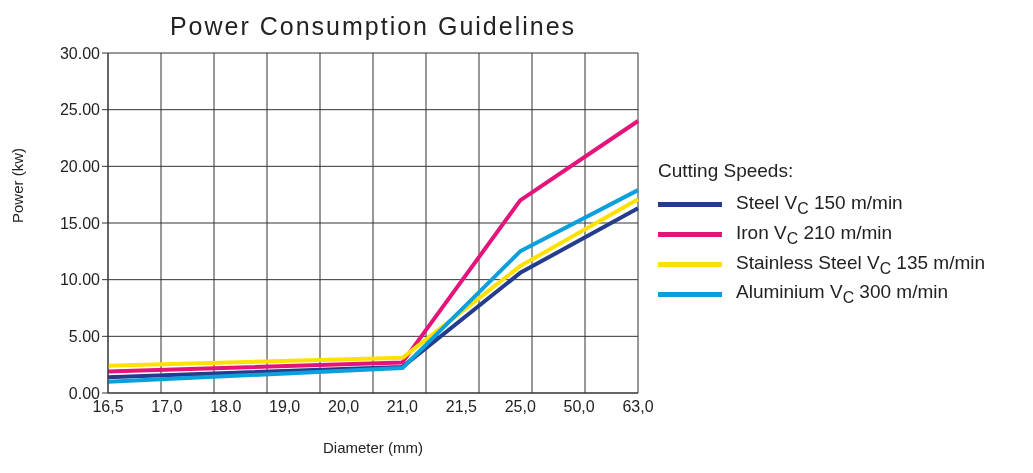  Describe the element at coordinates (842, 294) in the screenshot. I see `legend-label: Aluminium V$_{C}$ 300 m/min` at that location.